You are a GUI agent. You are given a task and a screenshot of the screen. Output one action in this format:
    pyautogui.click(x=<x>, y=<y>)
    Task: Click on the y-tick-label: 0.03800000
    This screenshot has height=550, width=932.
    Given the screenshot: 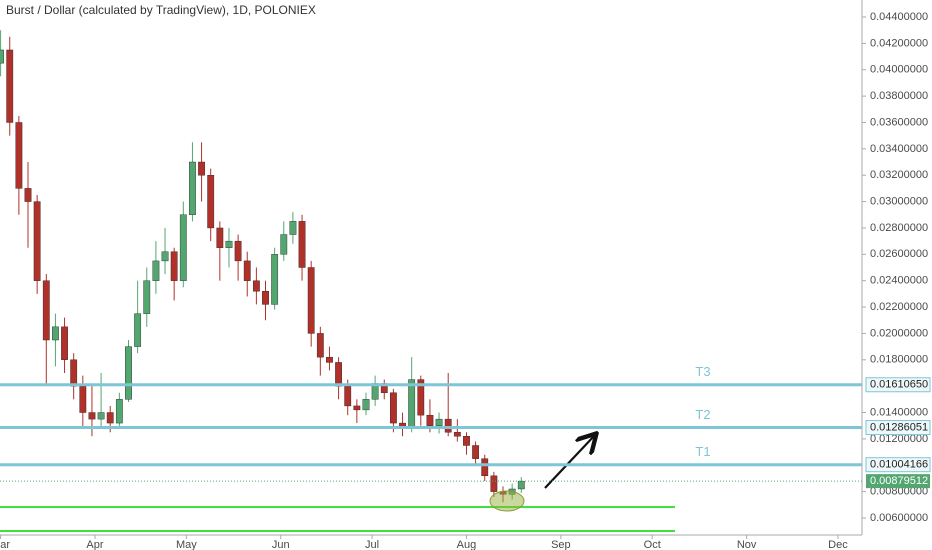 What is the action you would take?
    pyautogui.click(x=899, y=96)
    